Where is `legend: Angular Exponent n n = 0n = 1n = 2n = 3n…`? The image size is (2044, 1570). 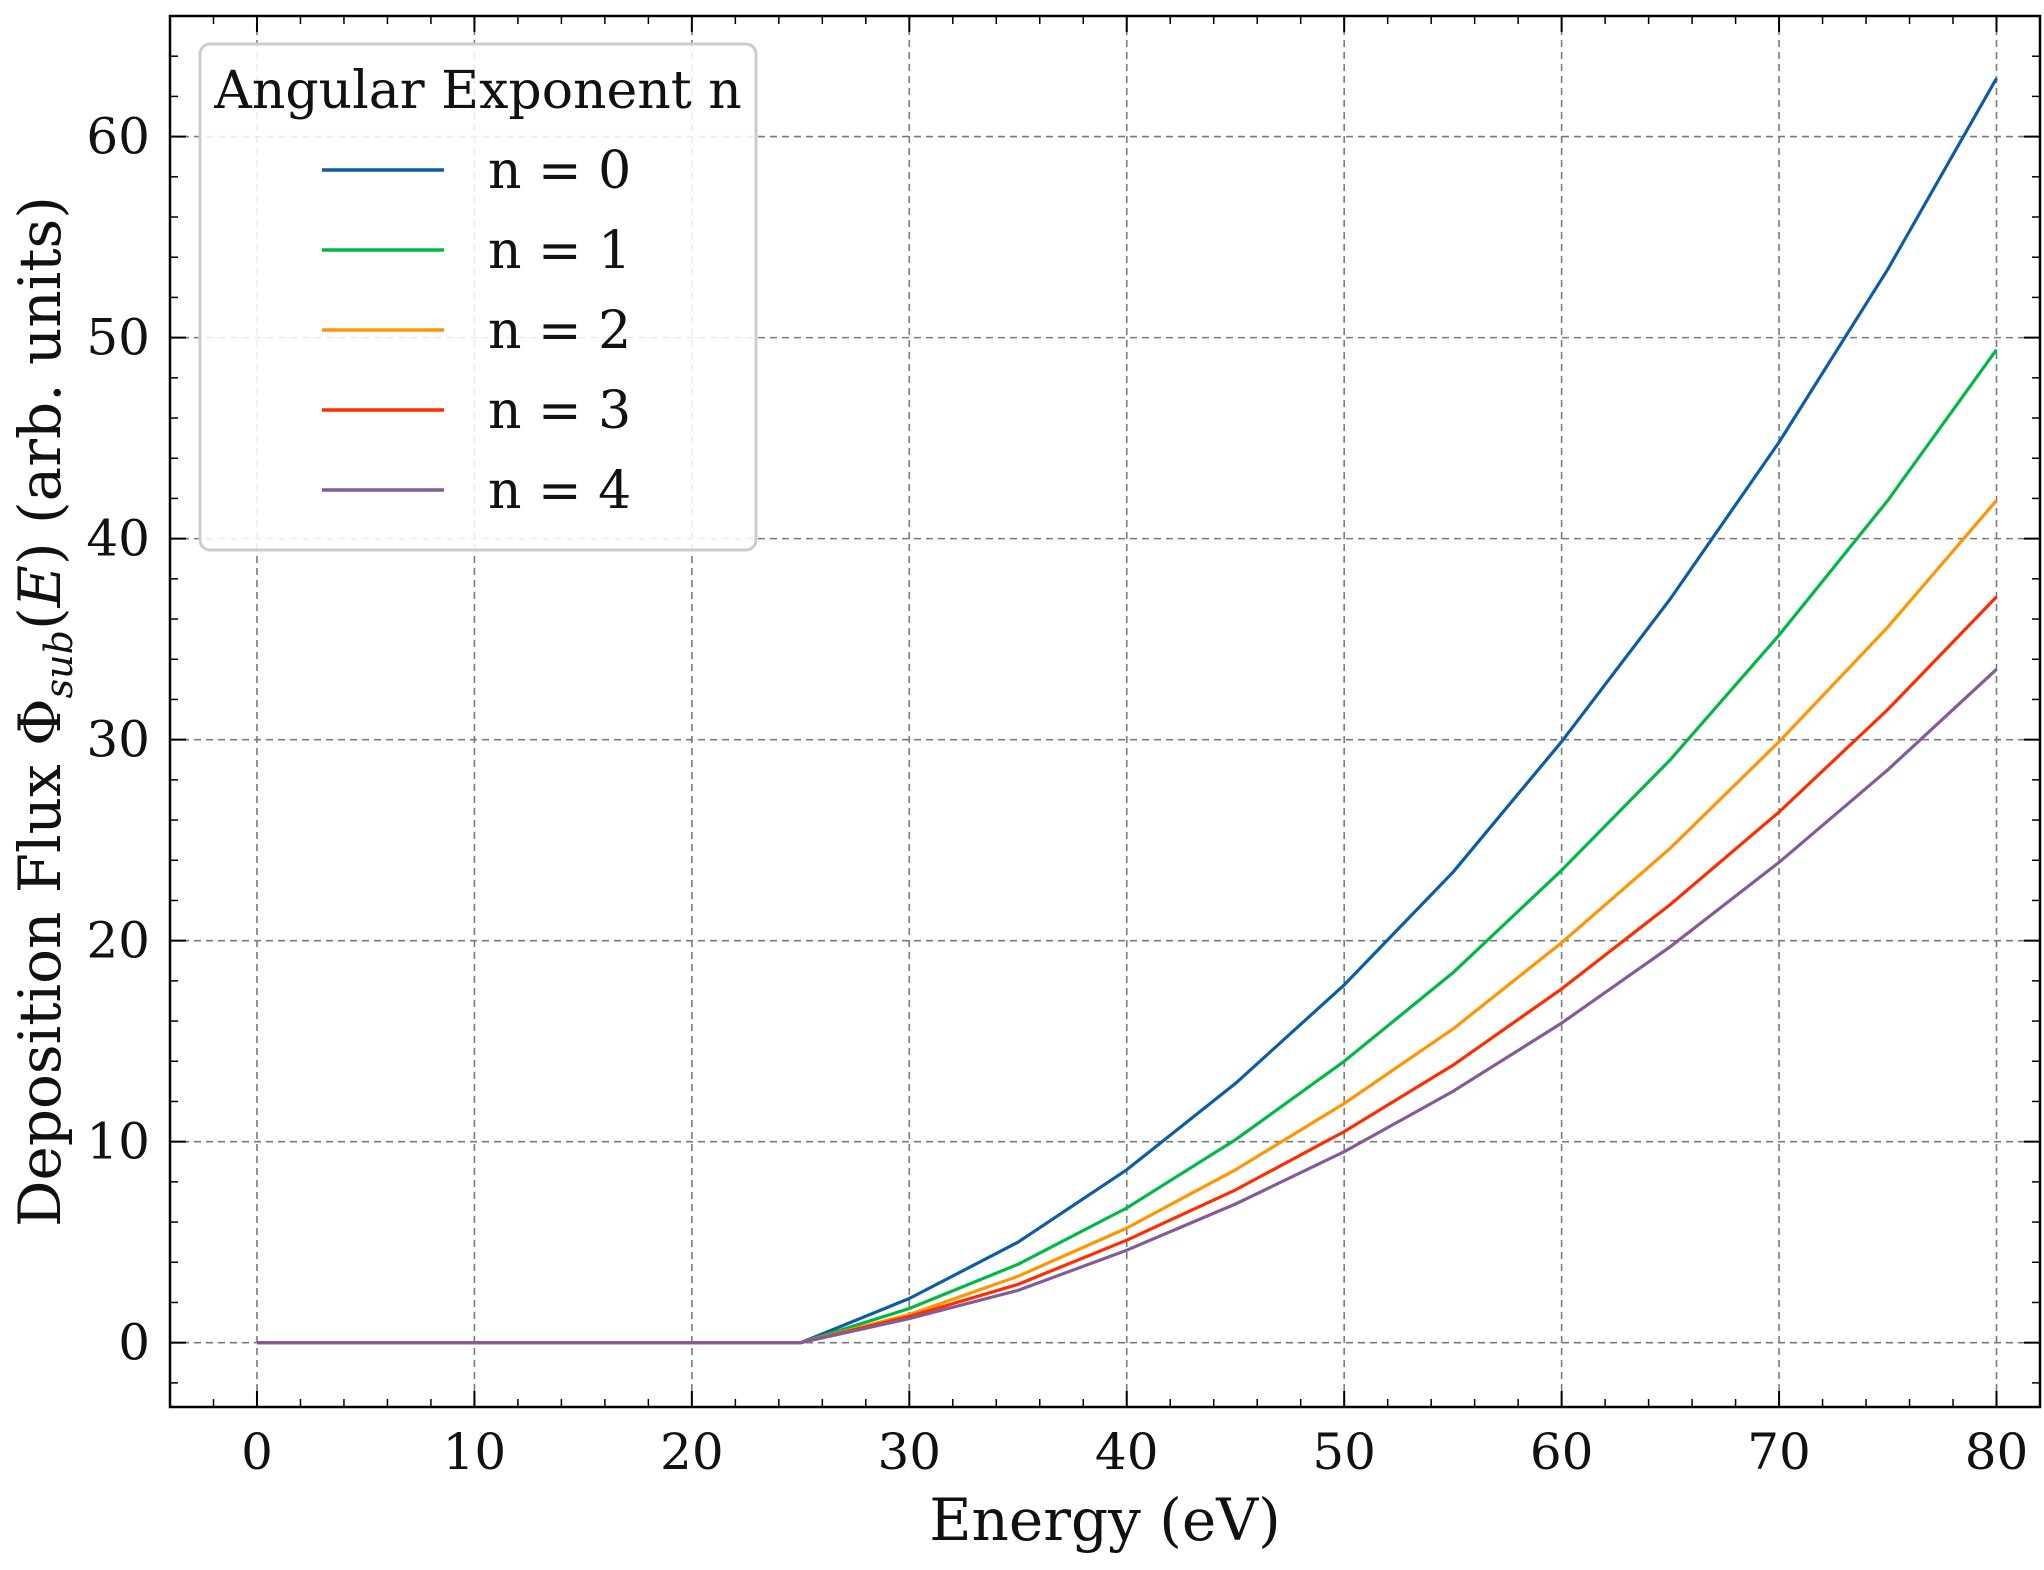 legend: Angular Exponent n n = 0n = 1n = 2n = 3n… is located at coordinates (478, 297).